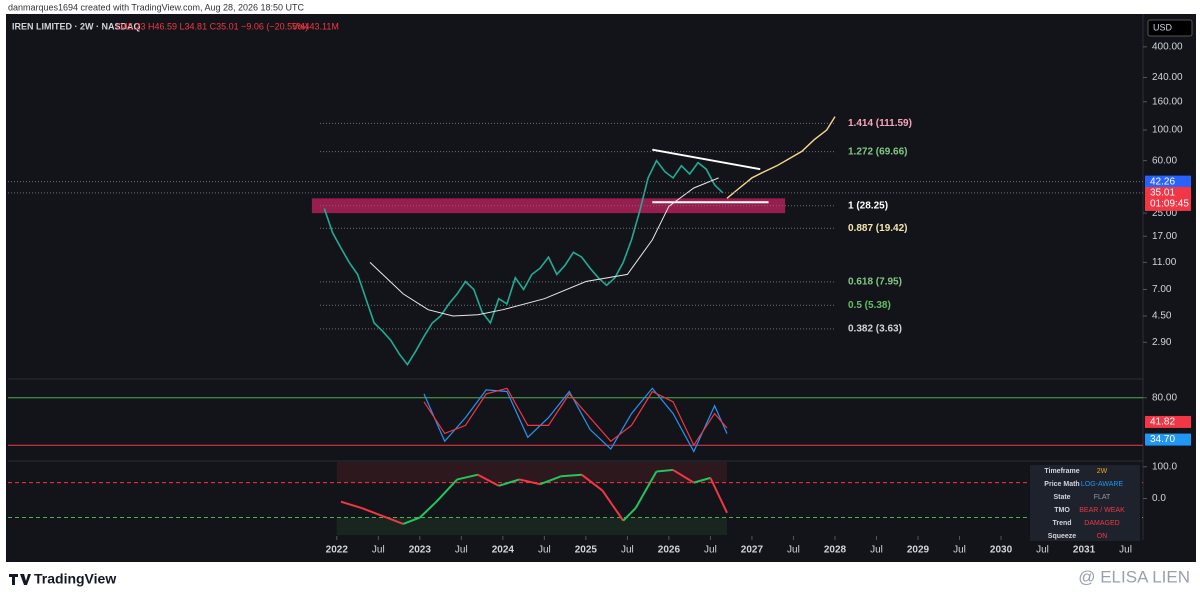 The height and width of the screenshot is (605, 1200). What do you see at coordinates (315, 26) in the screenshot?
I see `volume: Vol443.11M` at bounding box center [315, 26].